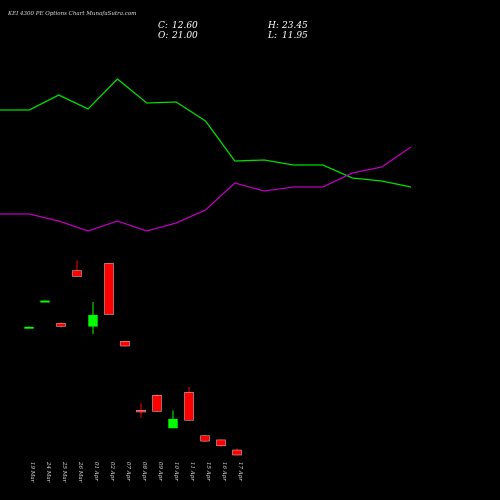 The width and height of the screenshot is (500, 500). I want to click on close-label: C:, so click(163, 26).